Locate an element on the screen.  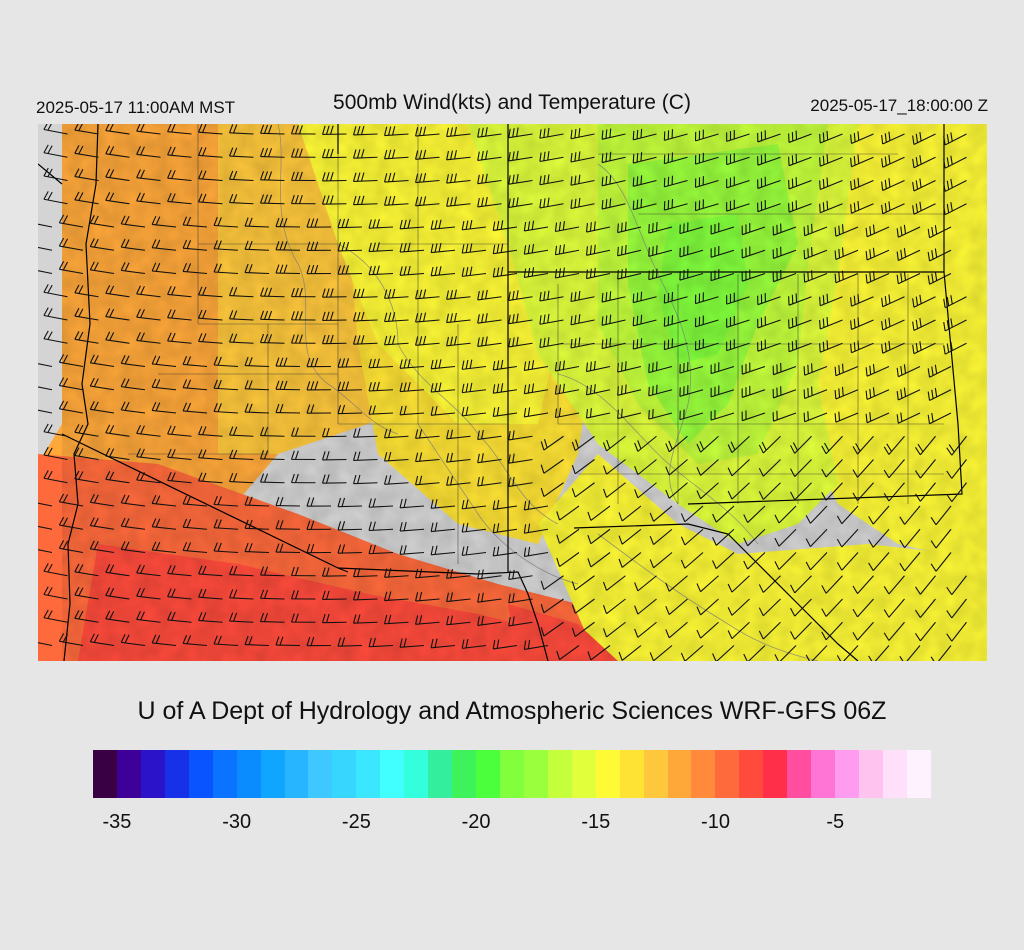
temp-band-se-yellow is located at coordinates (762, 557).